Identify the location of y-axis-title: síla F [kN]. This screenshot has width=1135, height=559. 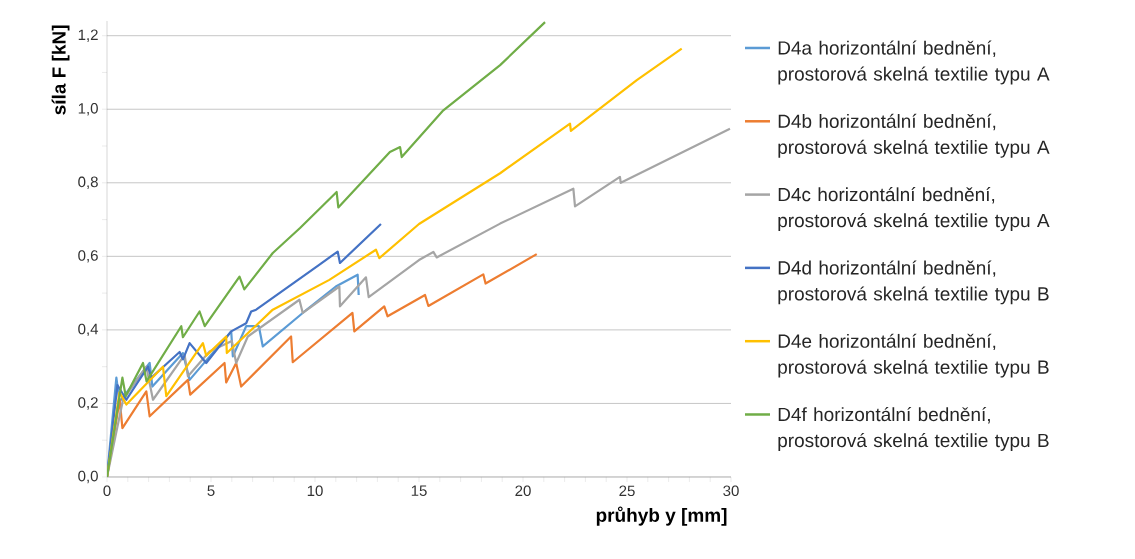
(60, 70).